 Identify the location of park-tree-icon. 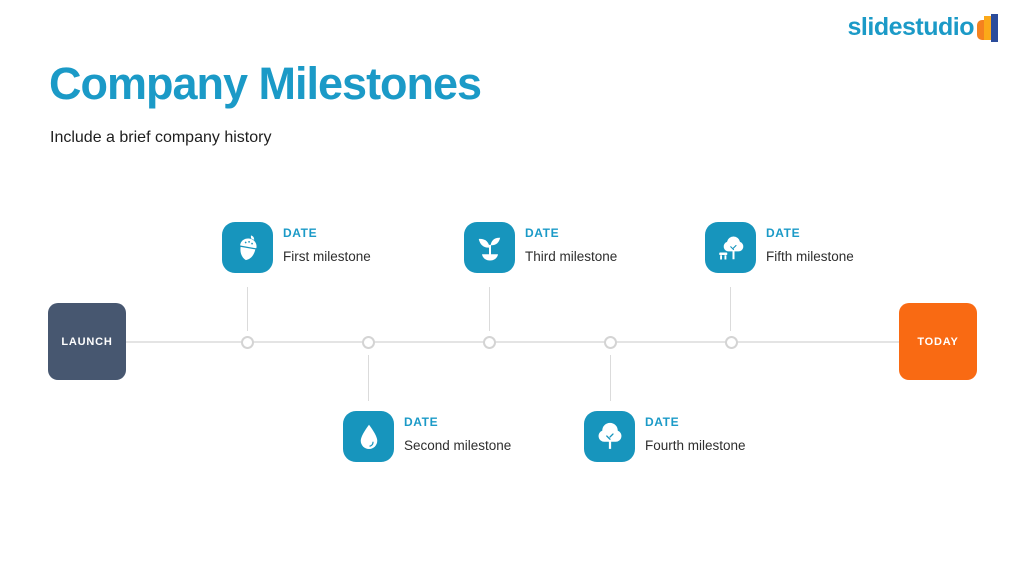
(730, 247).